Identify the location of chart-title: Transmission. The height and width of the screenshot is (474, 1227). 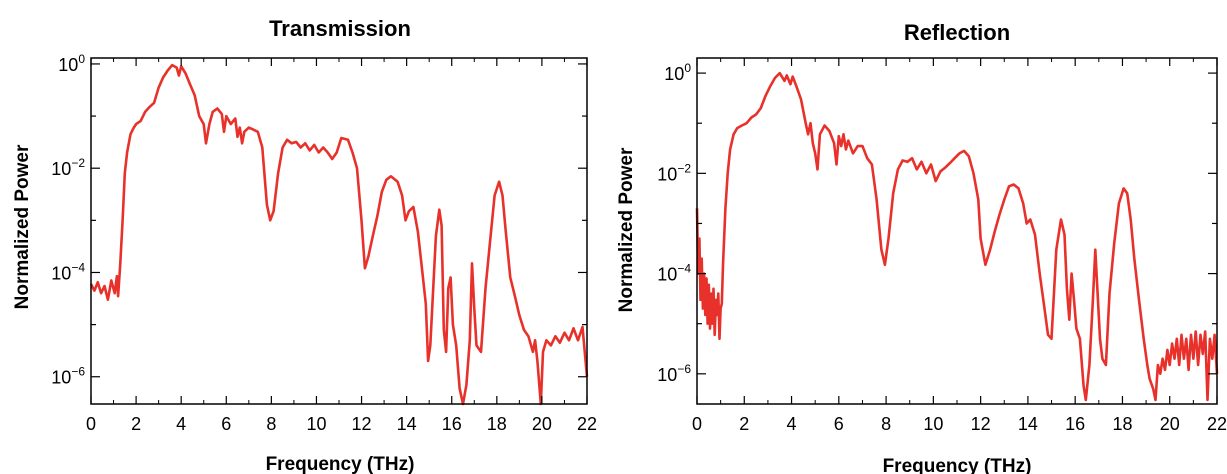
(340, 28).